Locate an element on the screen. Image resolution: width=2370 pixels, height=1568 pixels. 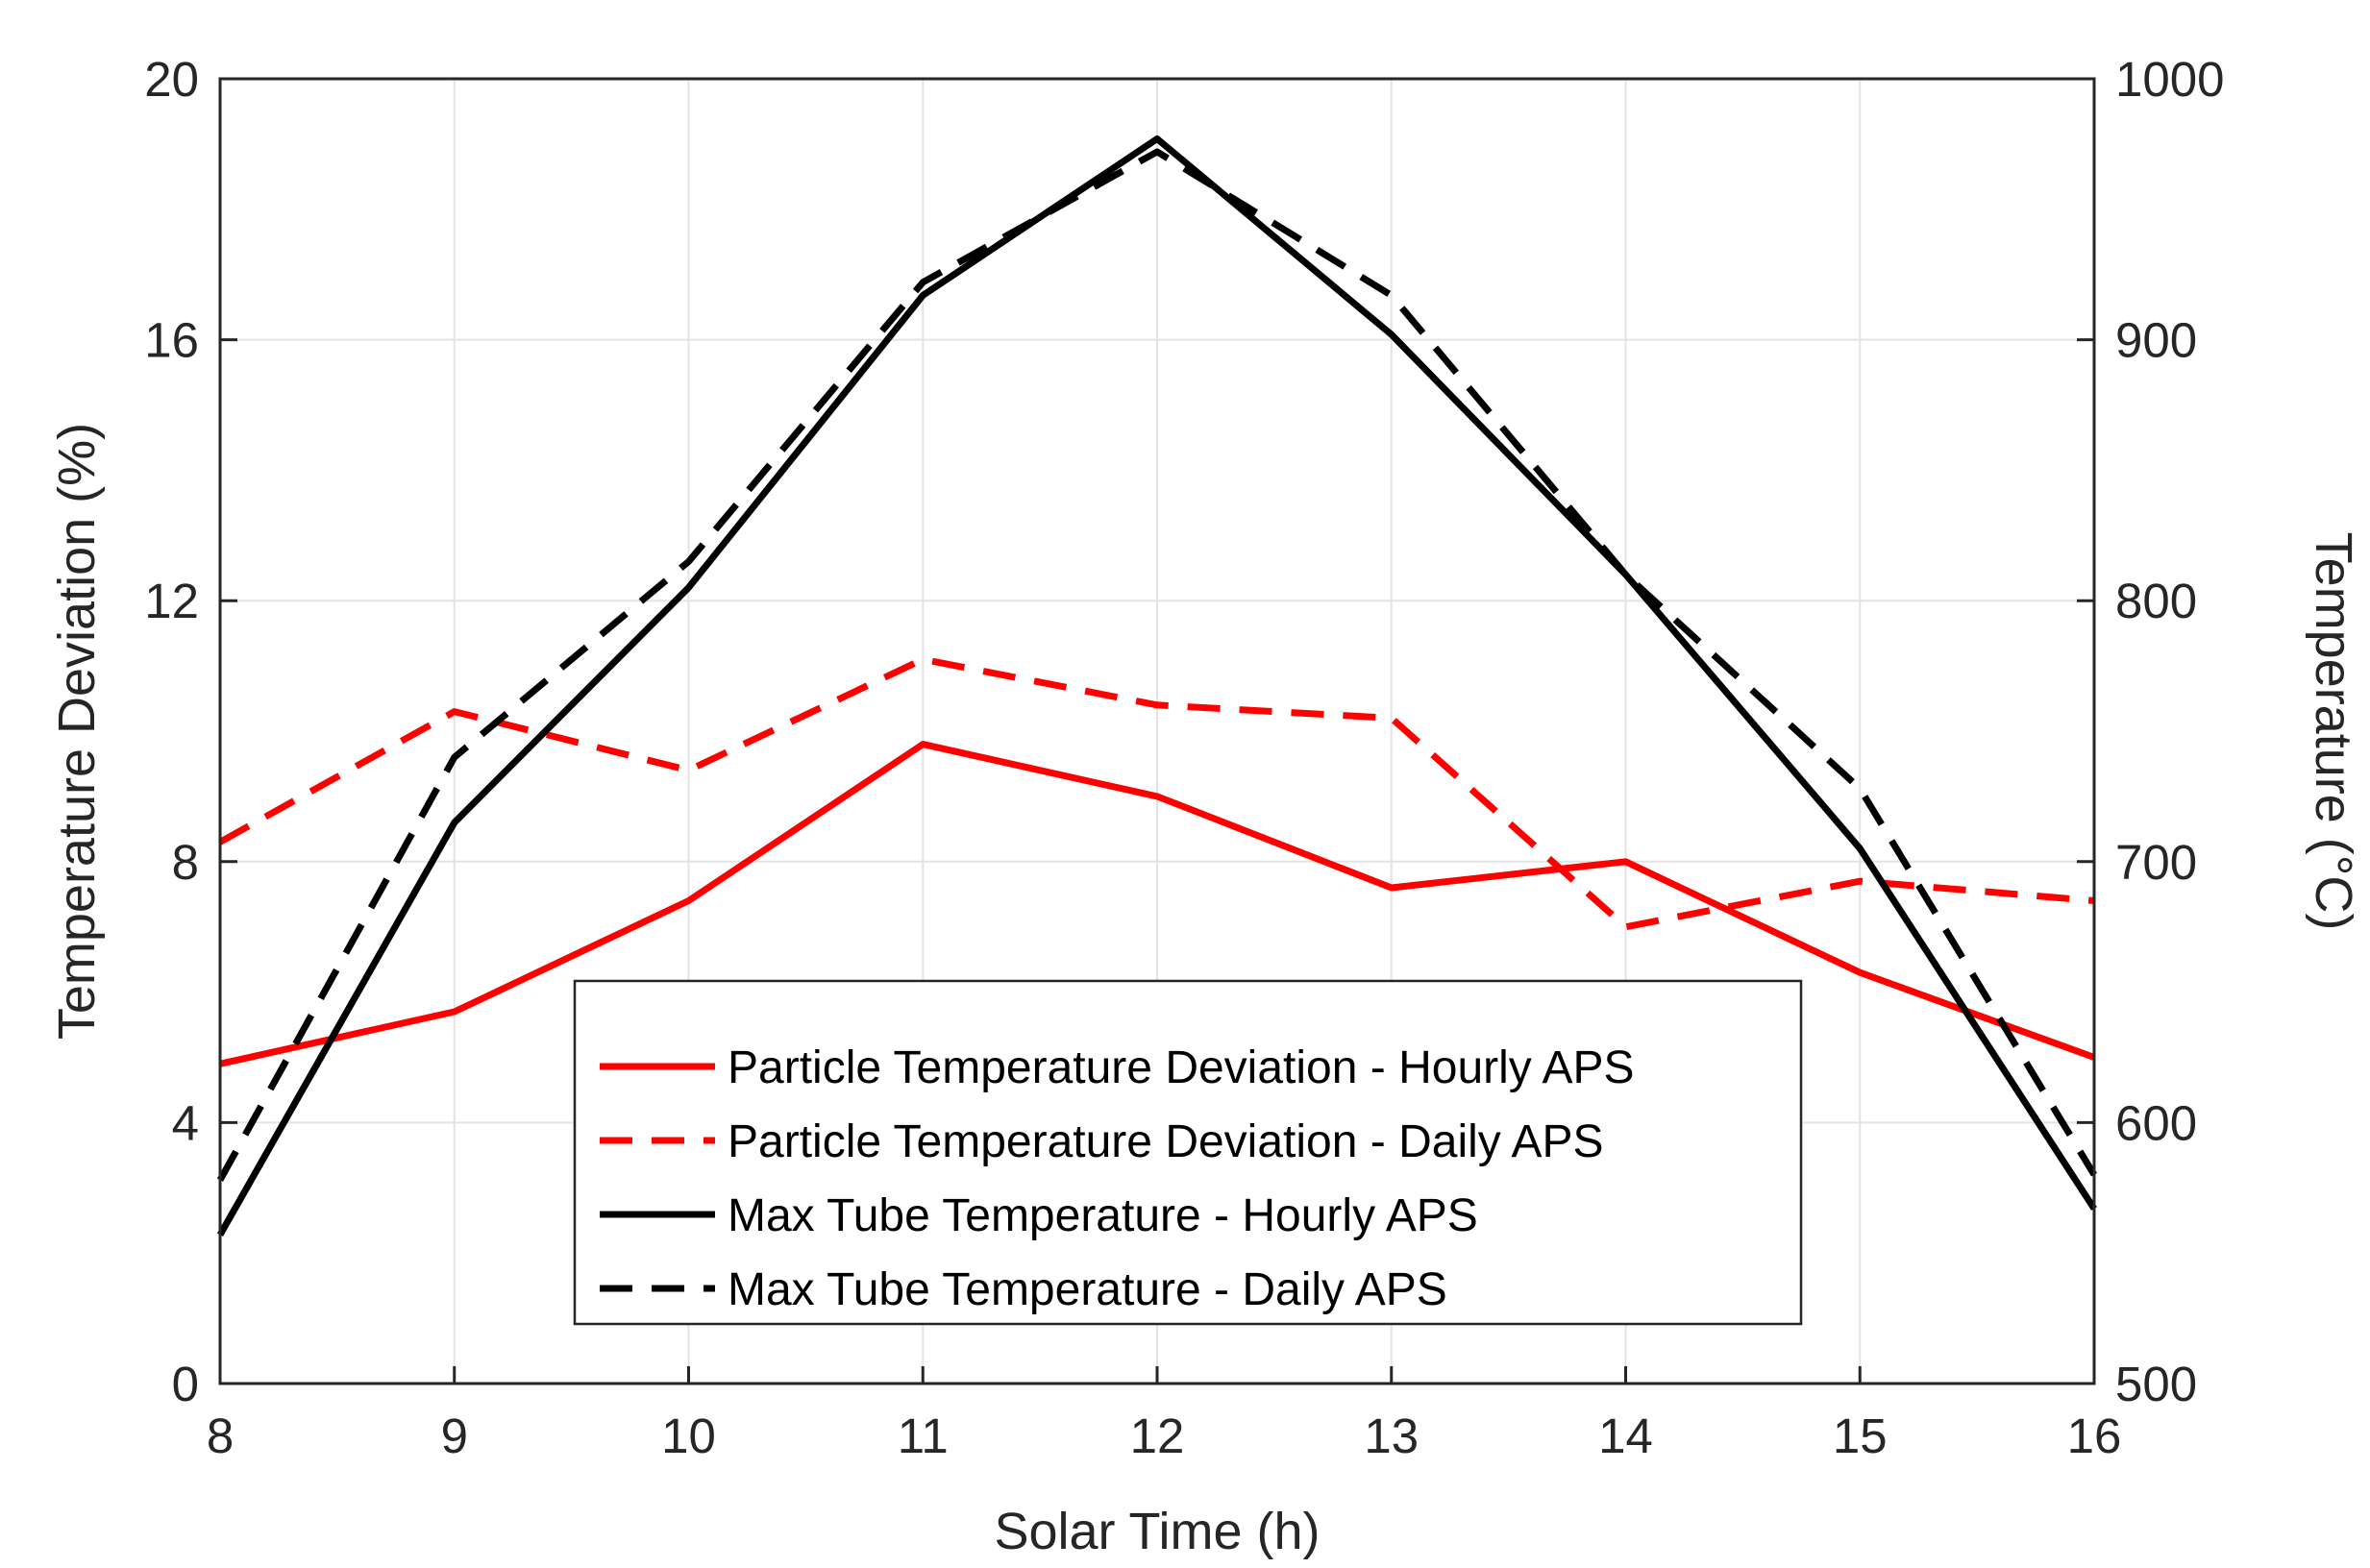
left-y-tick-label: 8 is located at coordinates (185, 863).